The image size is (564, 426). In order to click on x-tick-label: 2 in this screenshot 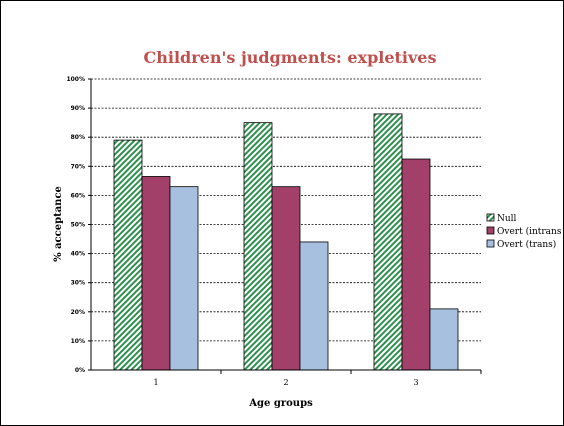, I will do `click(285, 382)`.